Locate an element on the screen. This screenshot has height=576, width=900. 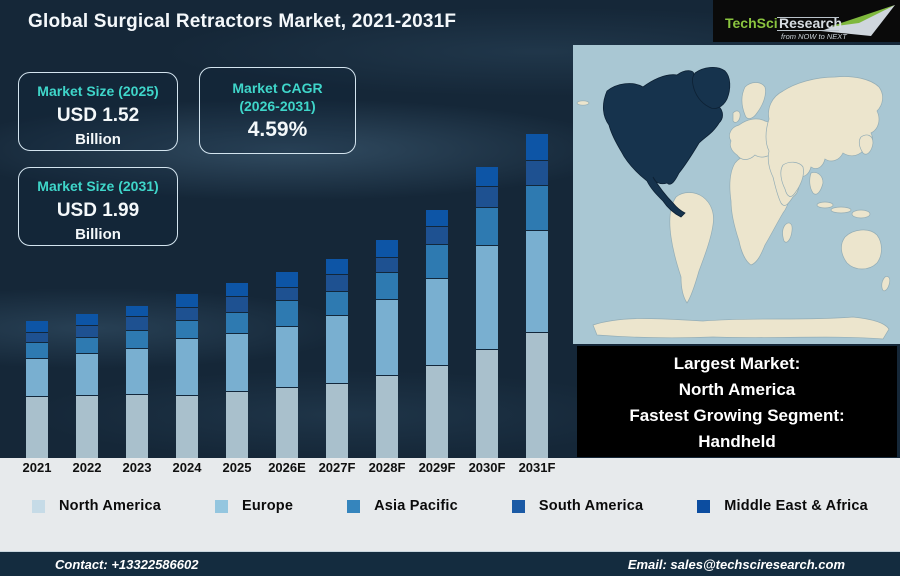
madagascar-region is located at coordinates (787, 232).